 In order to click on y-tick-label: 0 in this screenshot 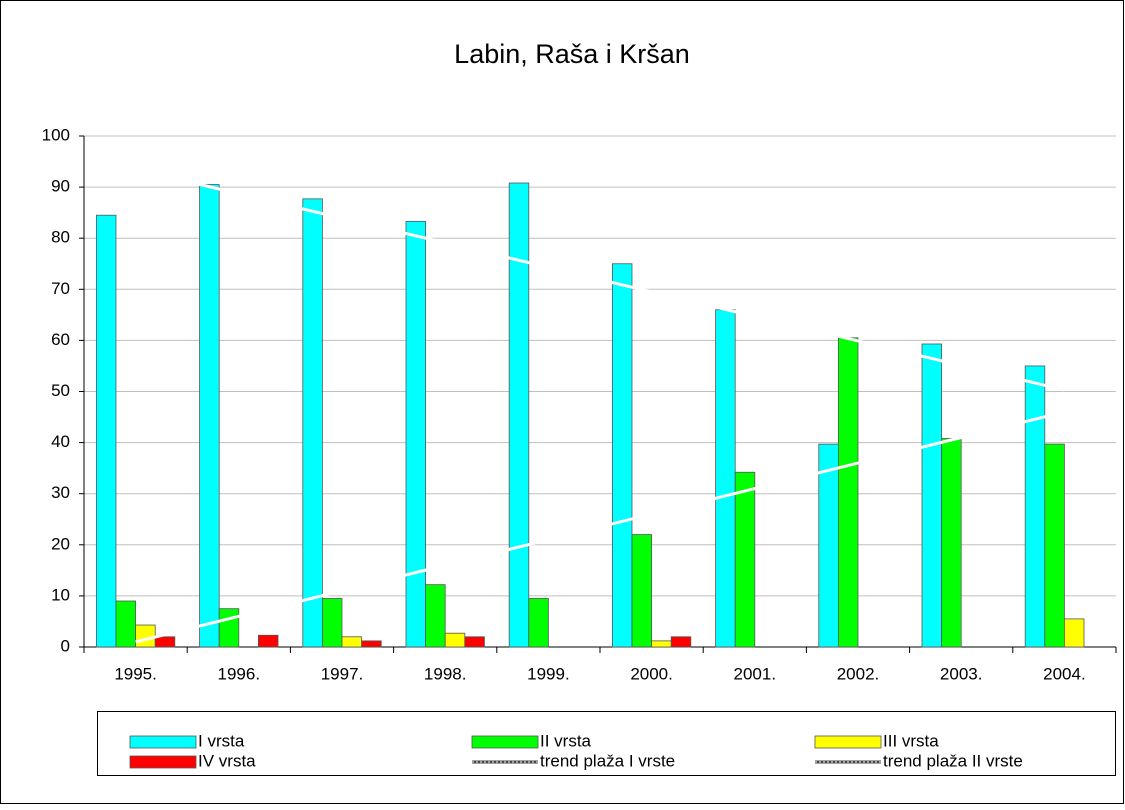, I will do `click(65, 645)`.